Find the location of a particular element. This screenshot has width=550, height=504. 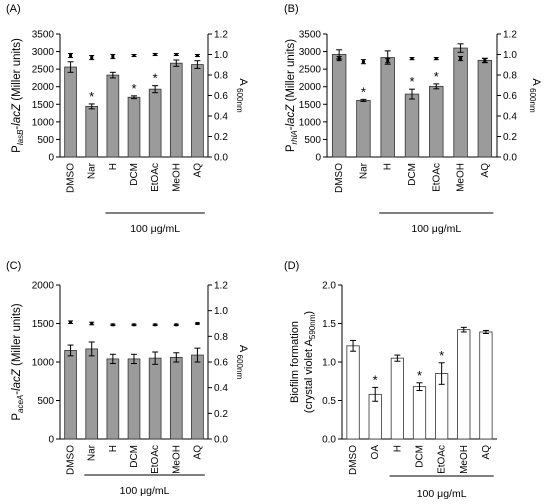

y-axis-label-line1: Biofilm formation is located at coordinates (295, 362).